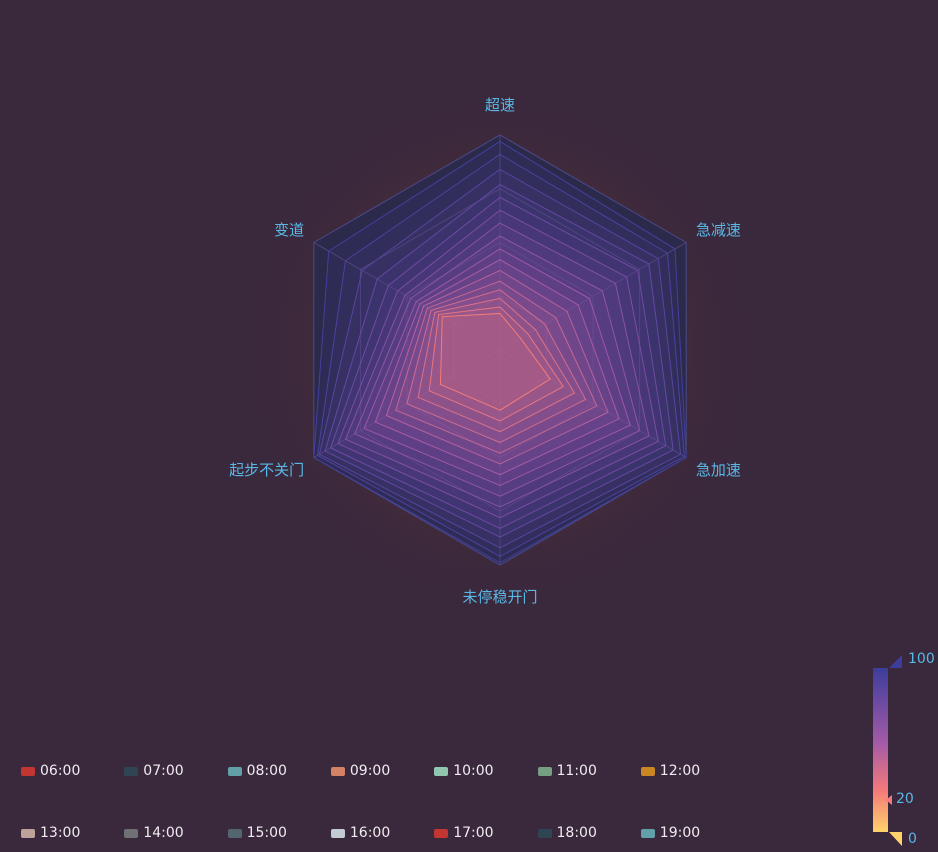 The width and height of the screenshot is (938, 852). I want to click on visual-map-handle-label: 20, so click(905, 799).